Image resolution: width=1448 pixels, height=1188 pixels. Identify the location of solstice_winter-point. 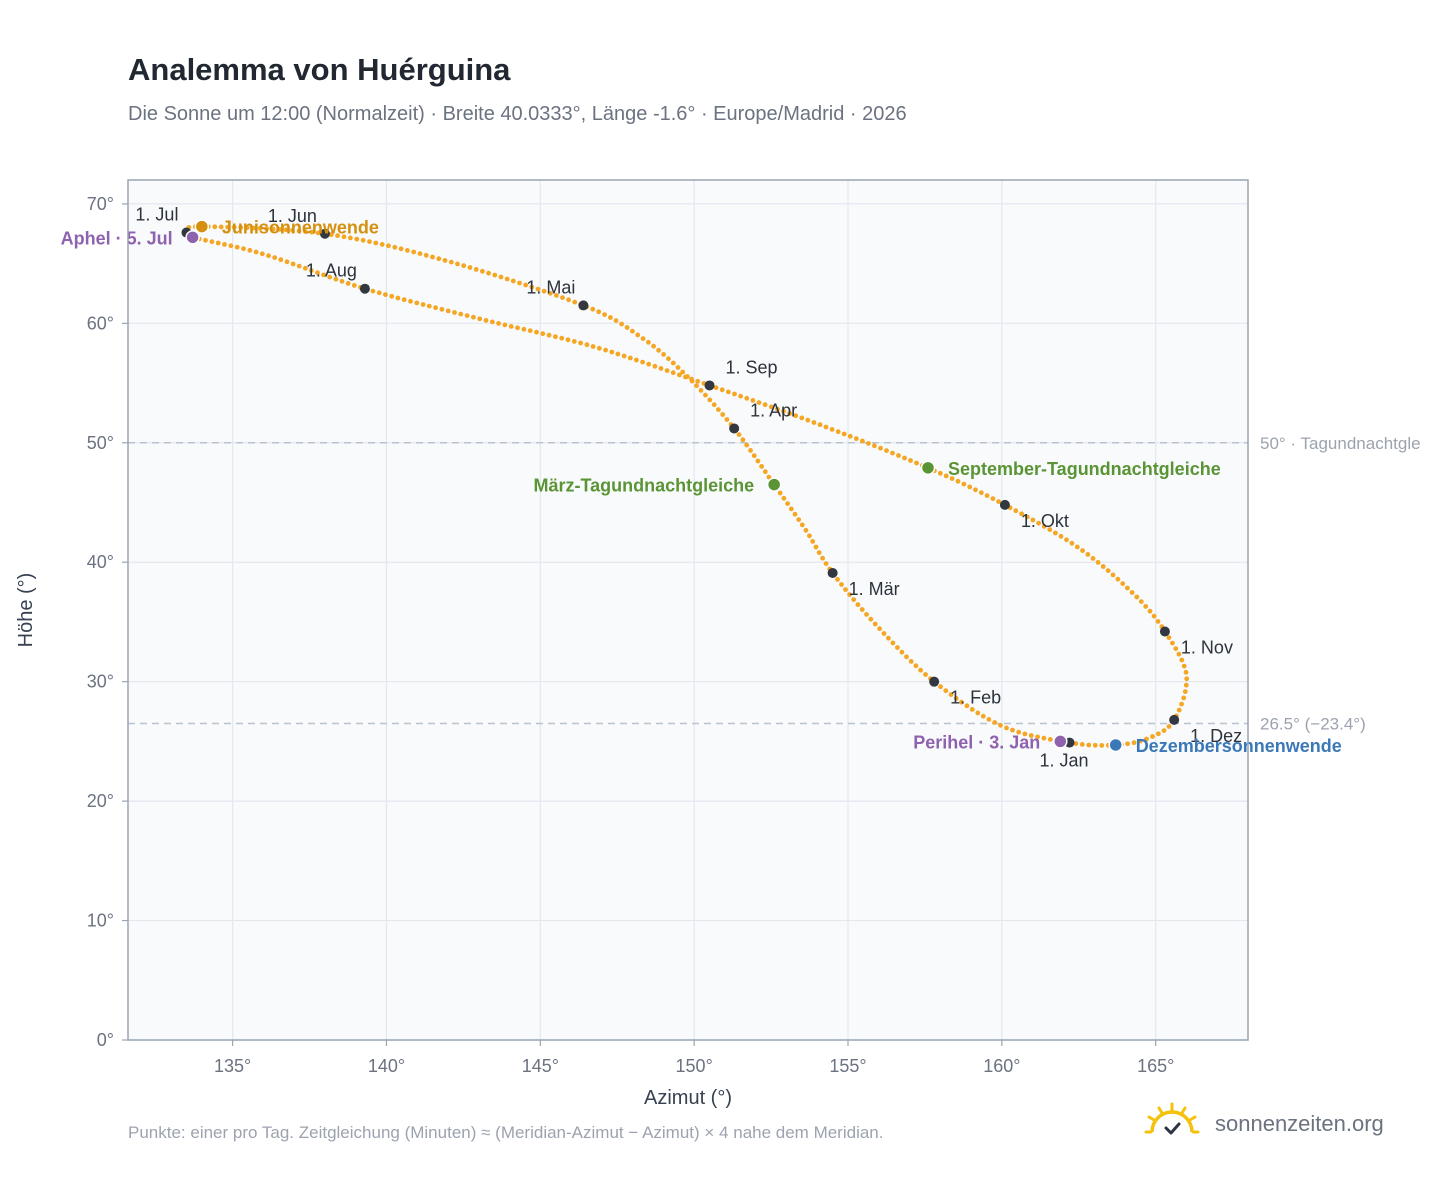
(1115, 745).